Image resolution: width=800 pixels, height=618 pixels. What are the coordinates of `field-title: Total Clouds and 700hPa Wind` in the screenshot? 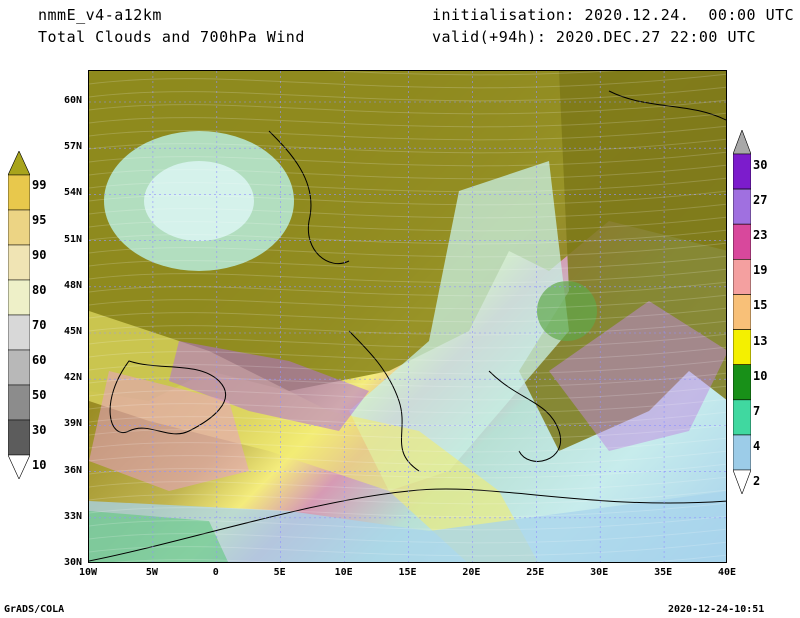 It's located at (171, 37).